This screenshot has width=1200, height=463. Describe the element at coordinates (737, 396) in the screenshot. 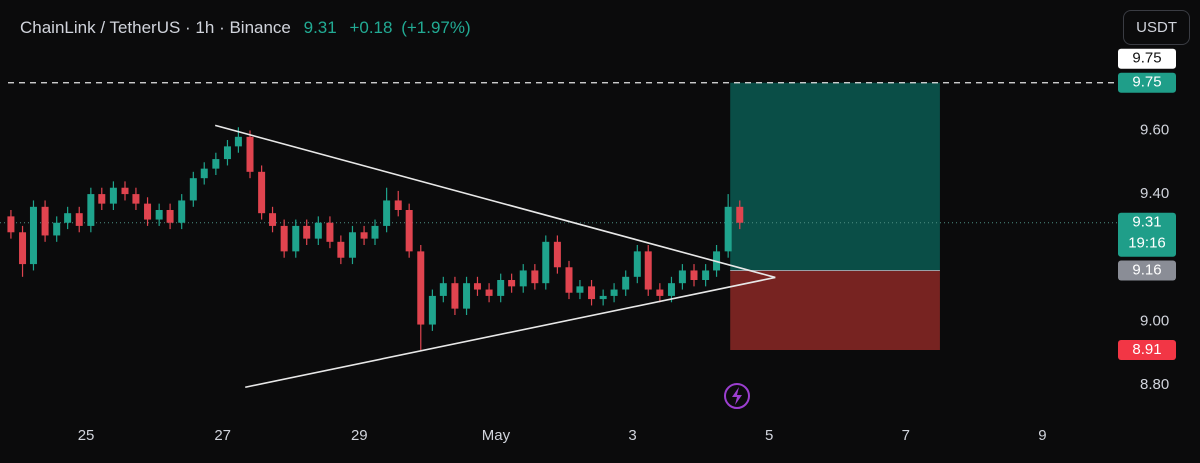

I see `event-icon` at that location.